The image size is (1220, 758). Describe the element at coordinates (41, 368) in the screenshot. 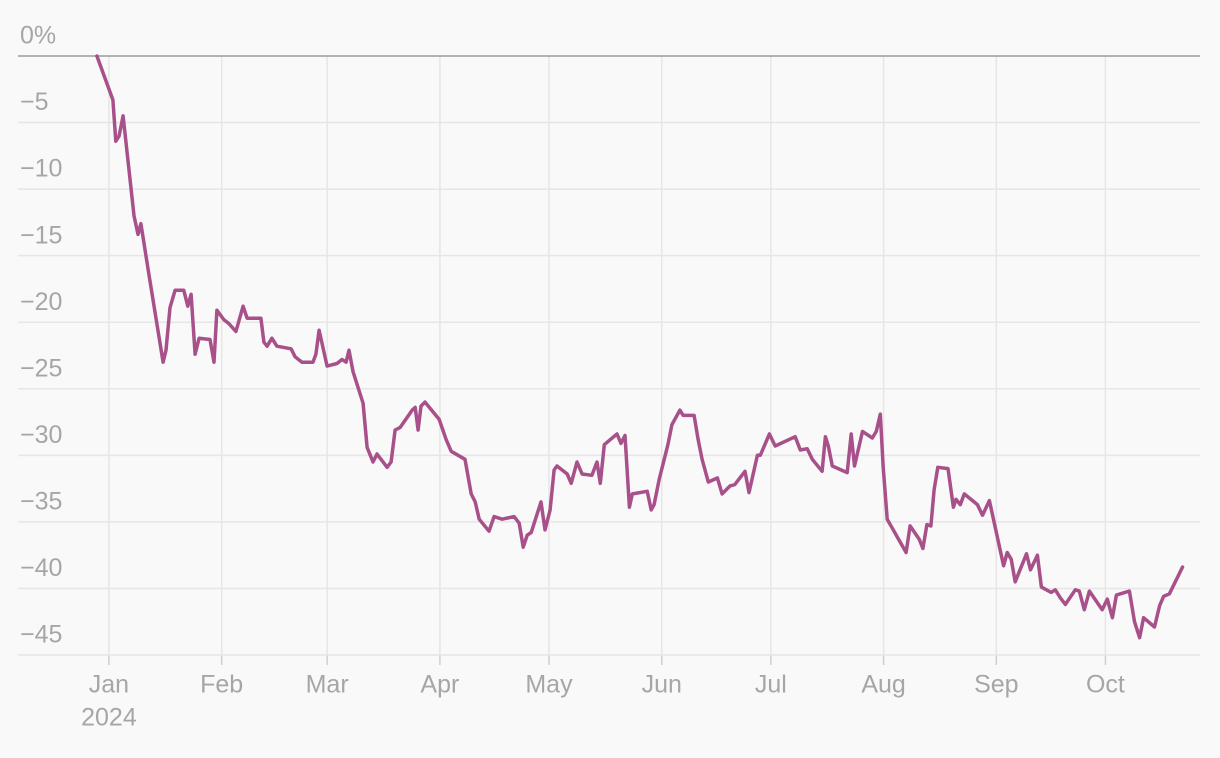

I see `y-tick-label: −25` at that location.